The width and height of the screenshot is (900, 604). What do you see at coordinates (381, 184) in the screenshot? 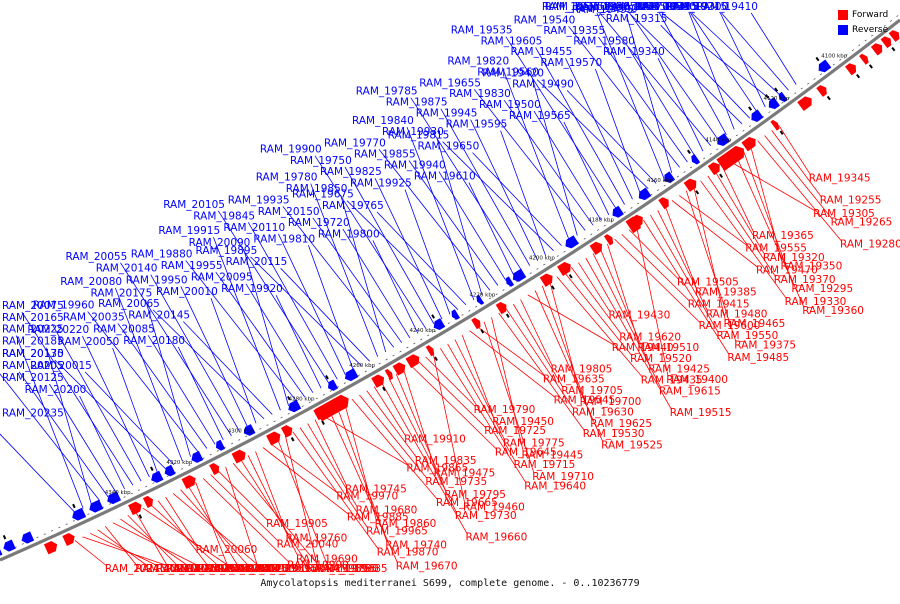
I see `reverse-gene-label: RAM_19925` at bounding box center [381, 184].